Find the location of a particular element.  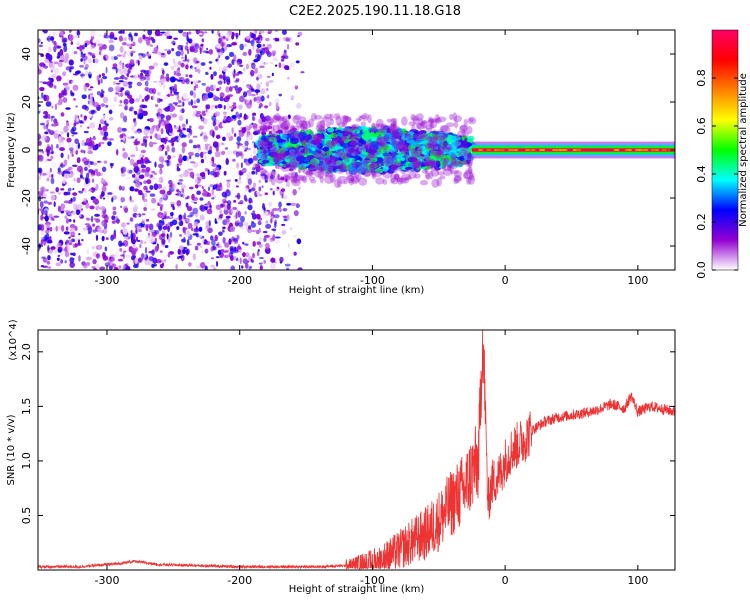

line-y-tick-label: 0.5 is located at coordinates (26, 516).